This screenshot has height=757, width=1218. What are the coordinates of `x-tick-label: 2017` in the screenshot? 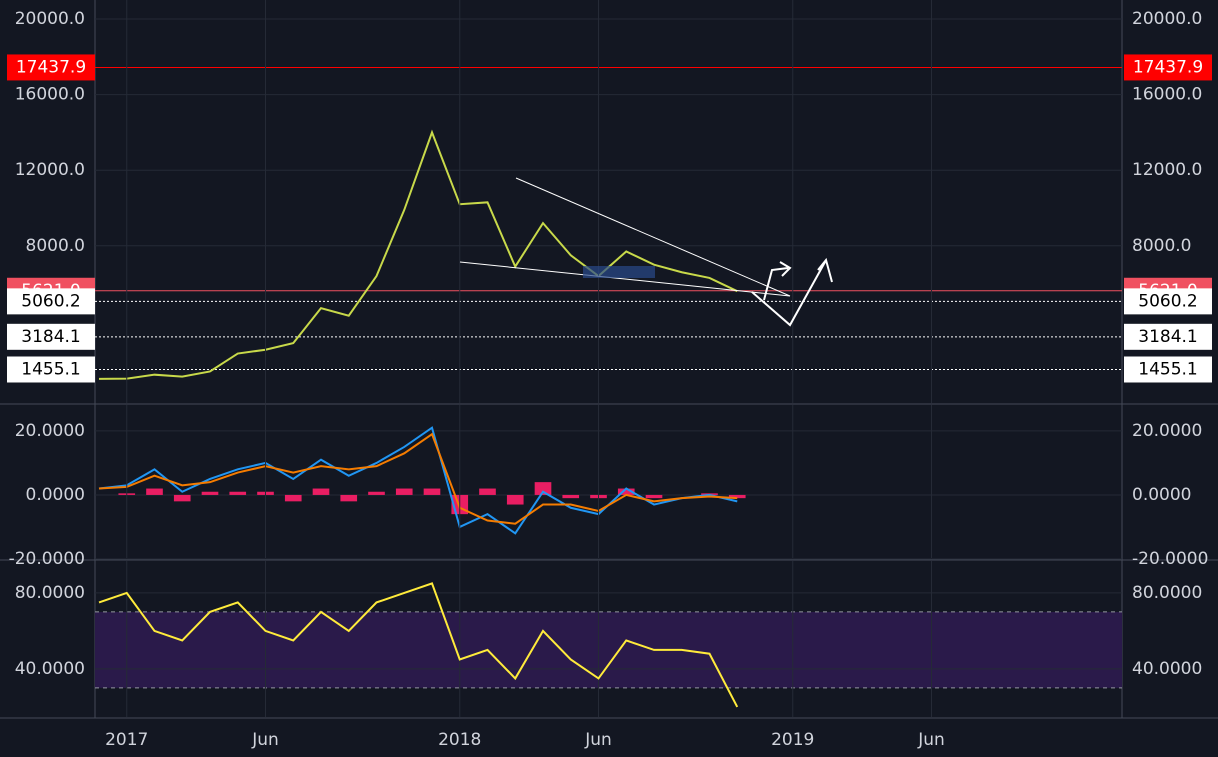 It's located at (126, 740).